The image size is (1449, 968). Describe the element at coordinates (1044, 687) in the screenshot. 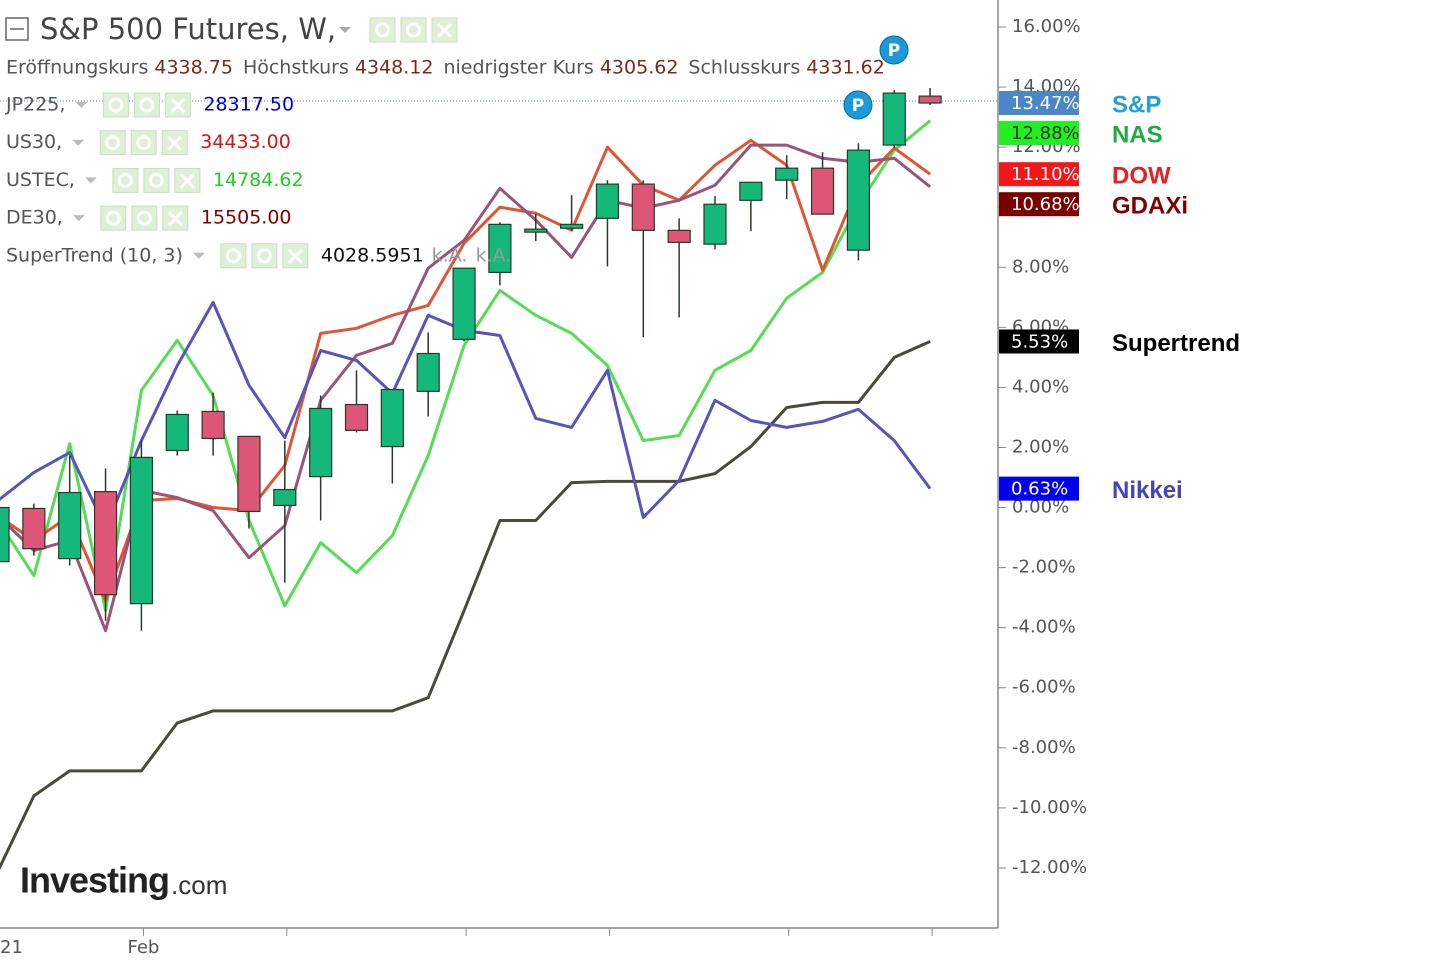

I see `y-tick-label: -6.00%` at that location.